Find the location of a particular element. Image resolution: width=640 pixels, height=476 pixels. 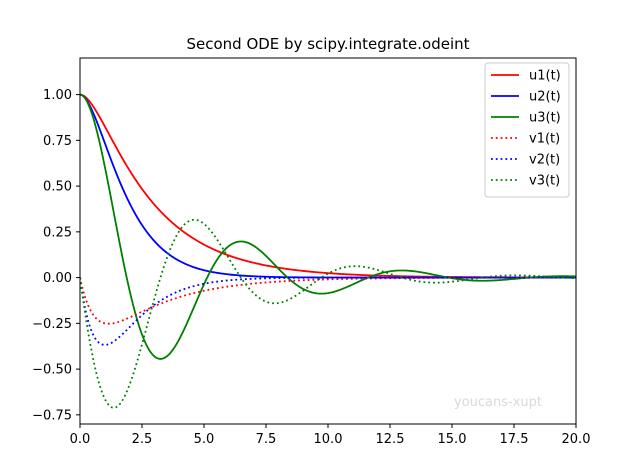

legend-label: u3(t) is located at coordinates (545, 118).